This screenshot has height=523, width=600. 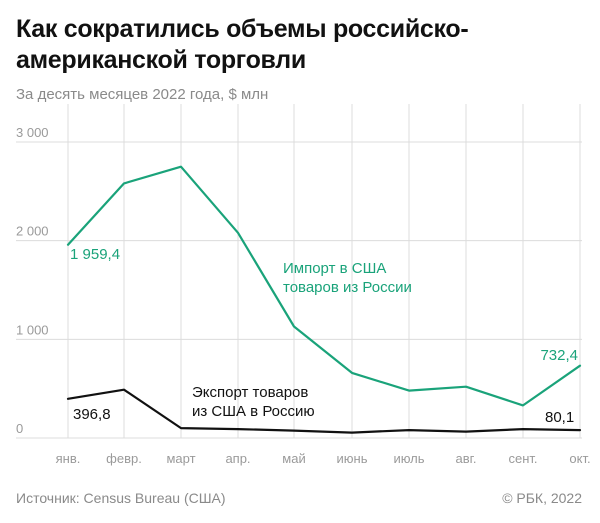 What do you see at coordinates (253, 411) in the screenshot?
I see `series-name-label: из США в Россию` at bounding box center [253, 411].